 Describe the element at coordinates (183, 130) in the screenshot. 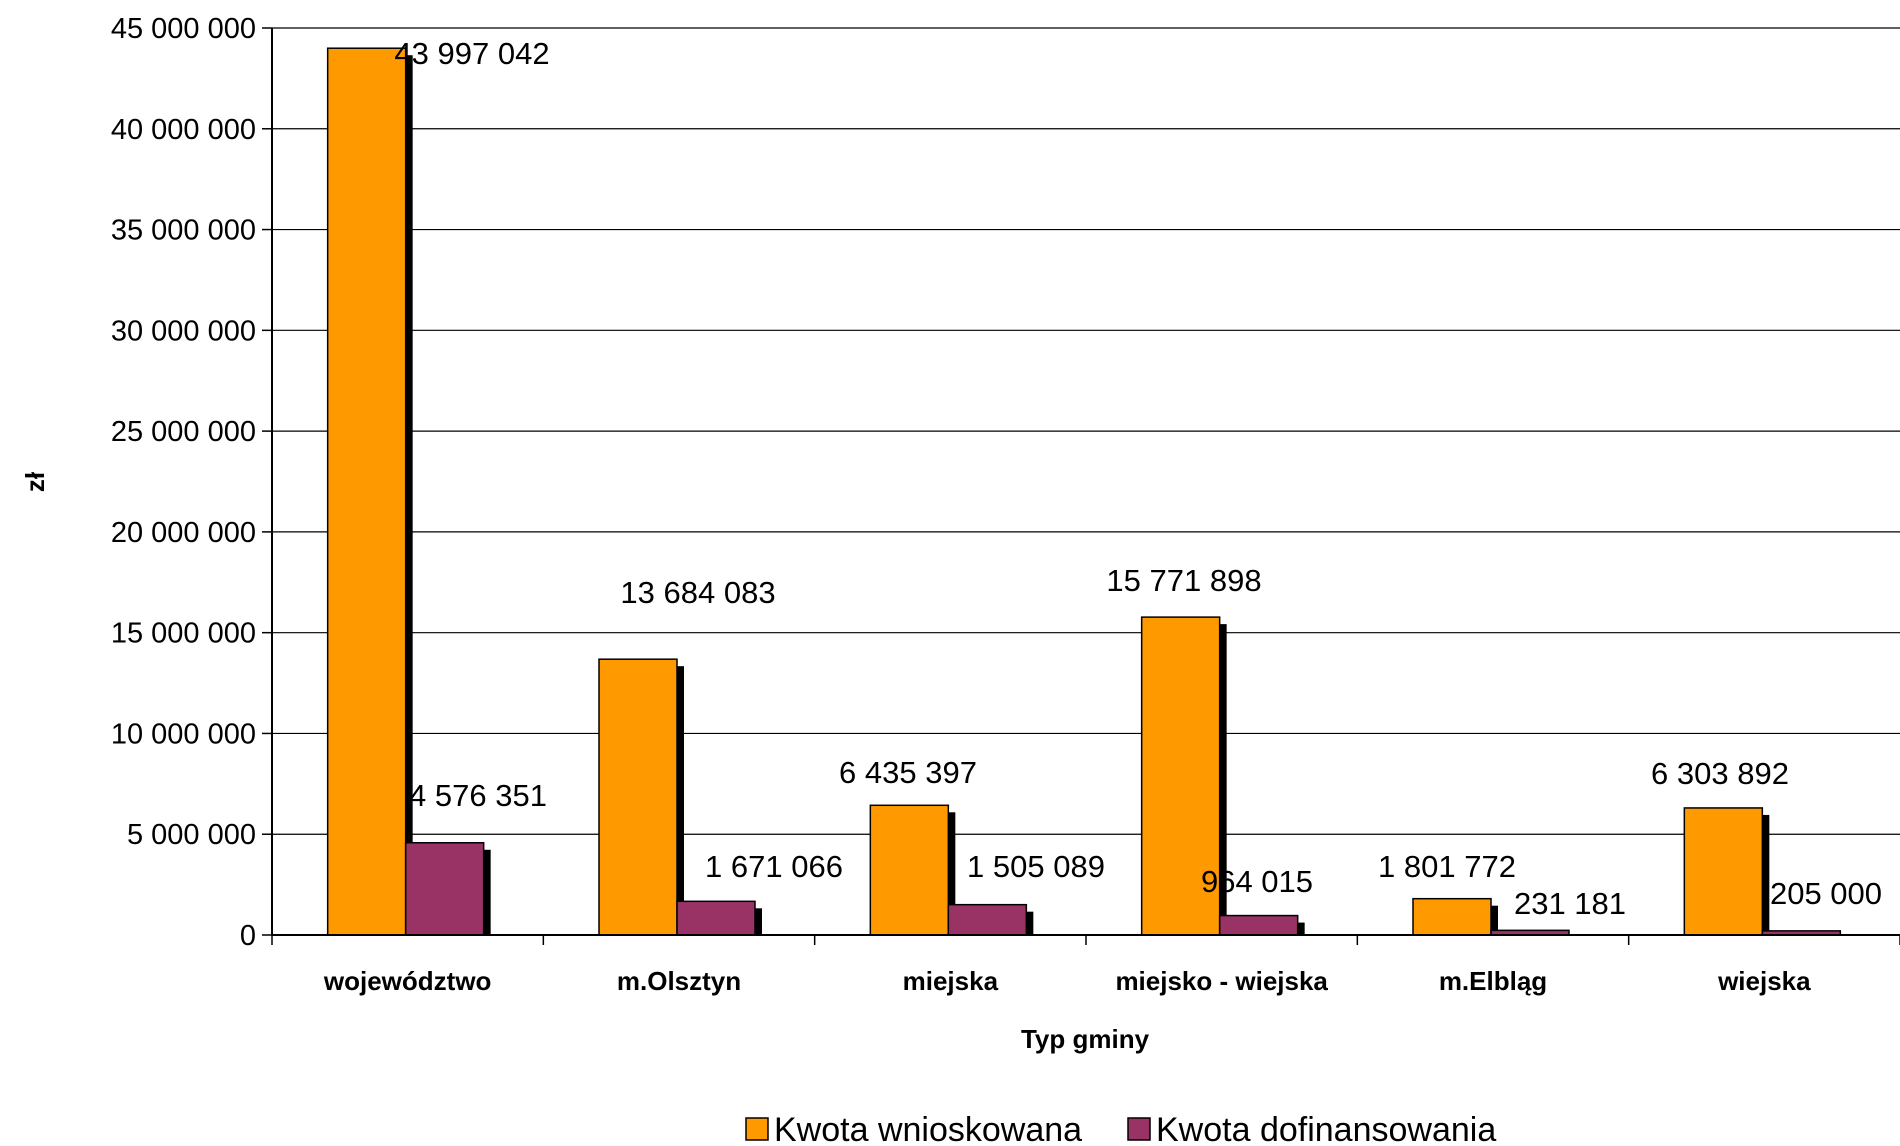

I see `y-tick-label: 40 000 000` at that location.